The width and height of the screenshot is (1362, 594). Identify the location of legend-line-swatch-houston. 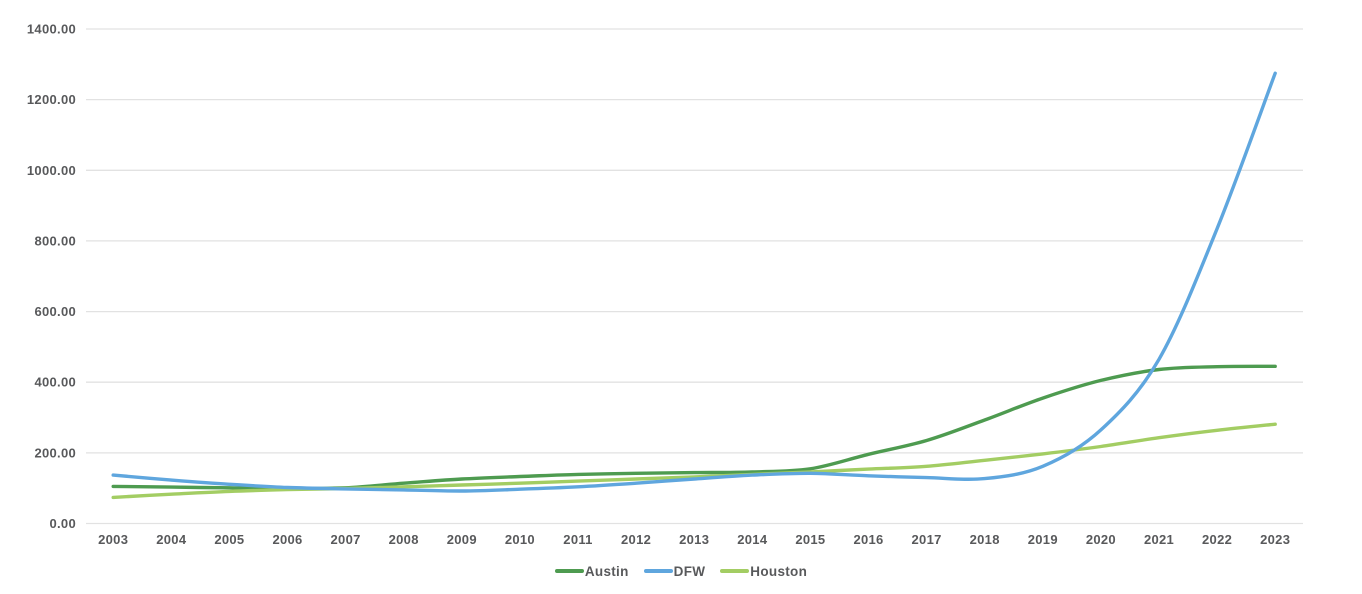
(735, 571).